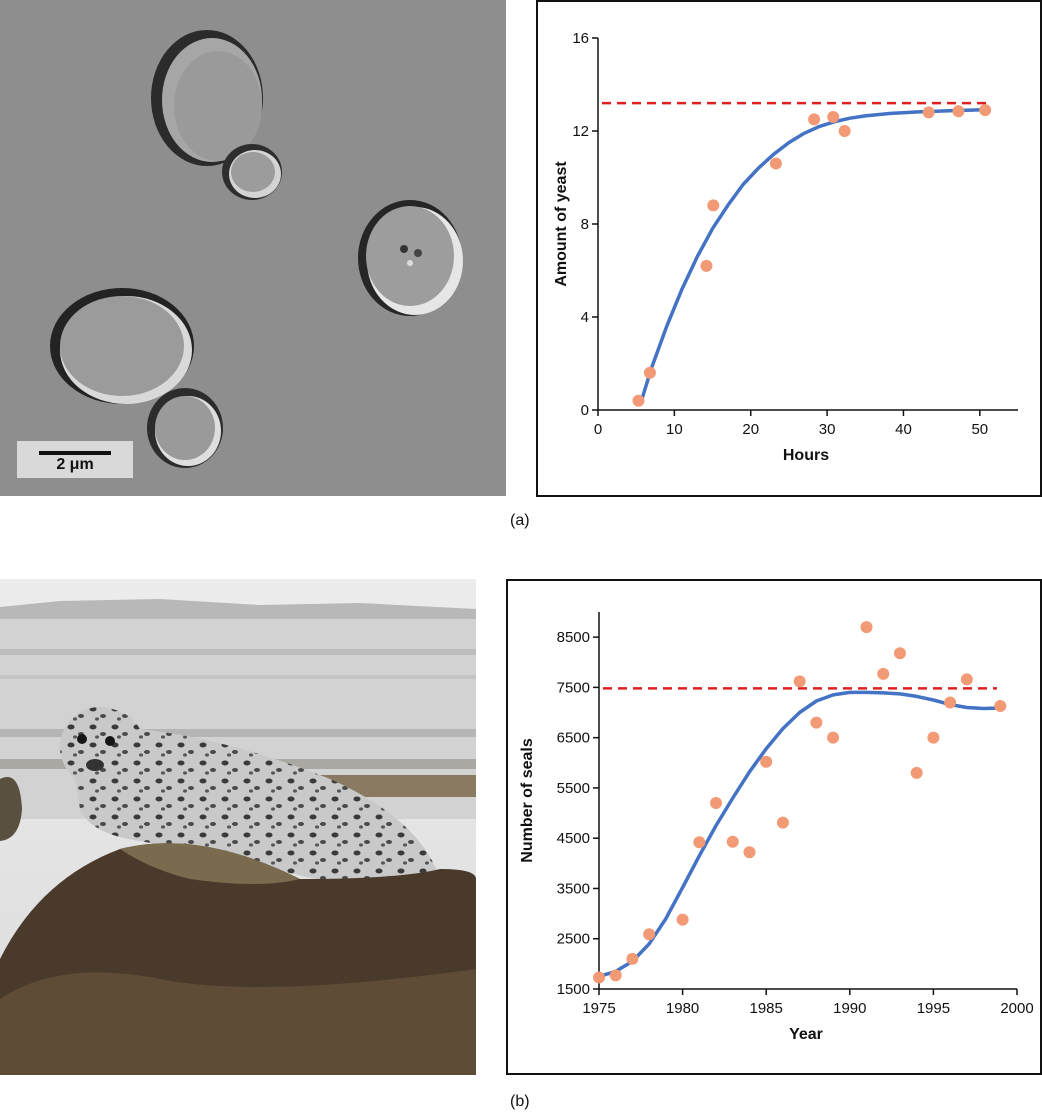 This screenshot has height=1114, width=1042. Describe the element at coordinates (573, 738) in the screenshot. I see `chart1-y-tick-label: 6500` at that location.